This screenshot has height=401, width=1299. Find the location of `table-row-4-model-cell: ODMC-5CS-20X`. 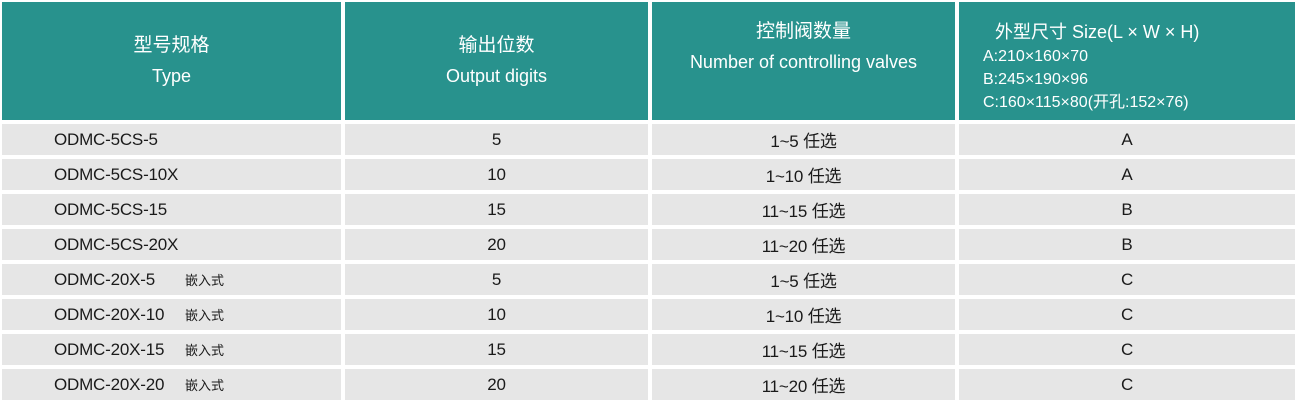

table-row-4-model-cell: ODMC-5CS-20X is located at coordinates (171, 244).